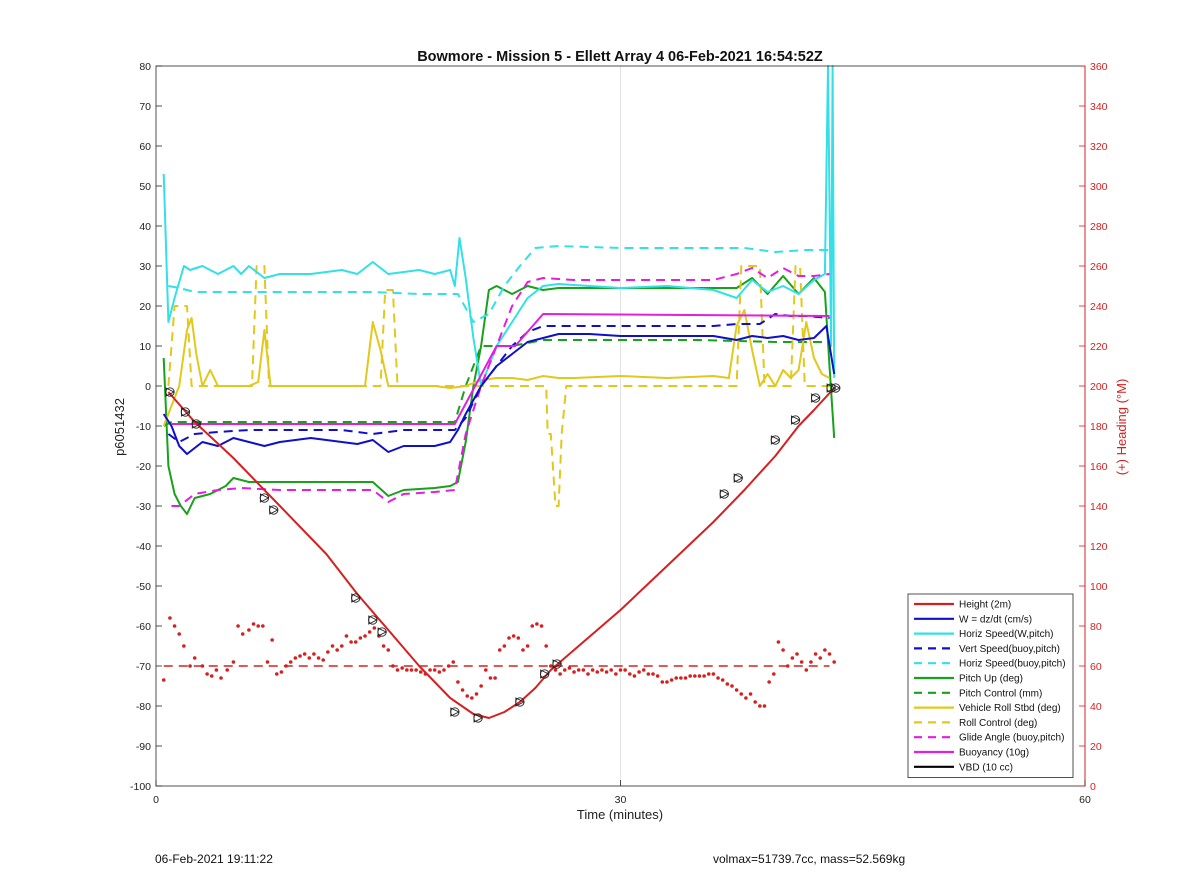  What do you see at coordinates (1096, 627) in the screenshot?
I see `y2-tick-label: 80` at bounding box center [1096, 627].